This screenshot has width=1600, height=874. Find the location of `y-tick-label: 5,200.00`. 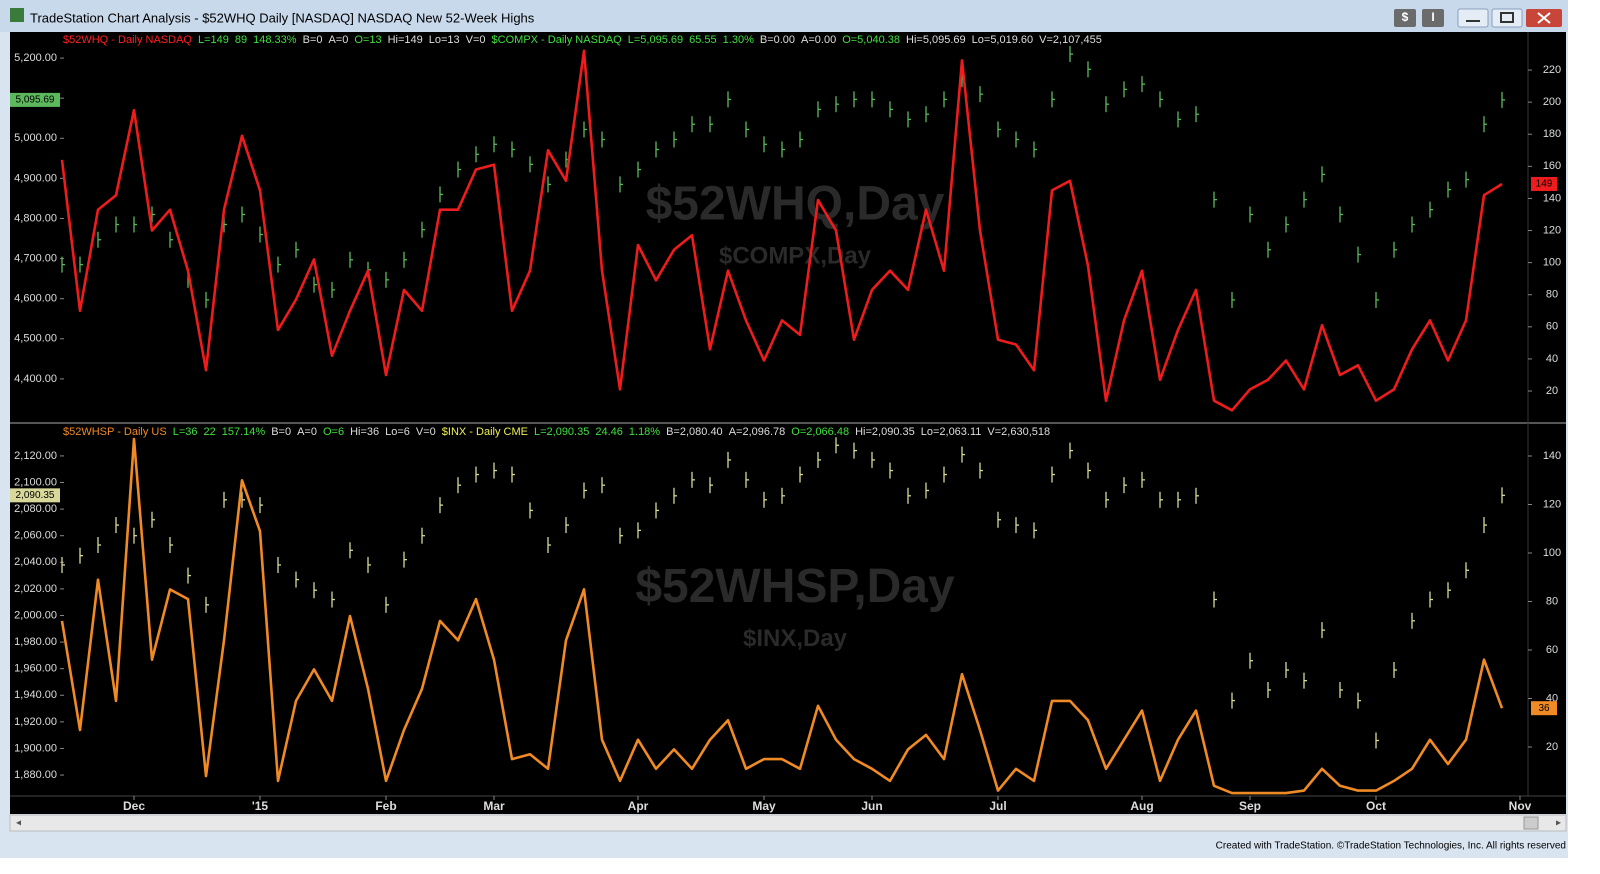

y-tick-label: 5,200.00 is located at coordinates (35, 58).